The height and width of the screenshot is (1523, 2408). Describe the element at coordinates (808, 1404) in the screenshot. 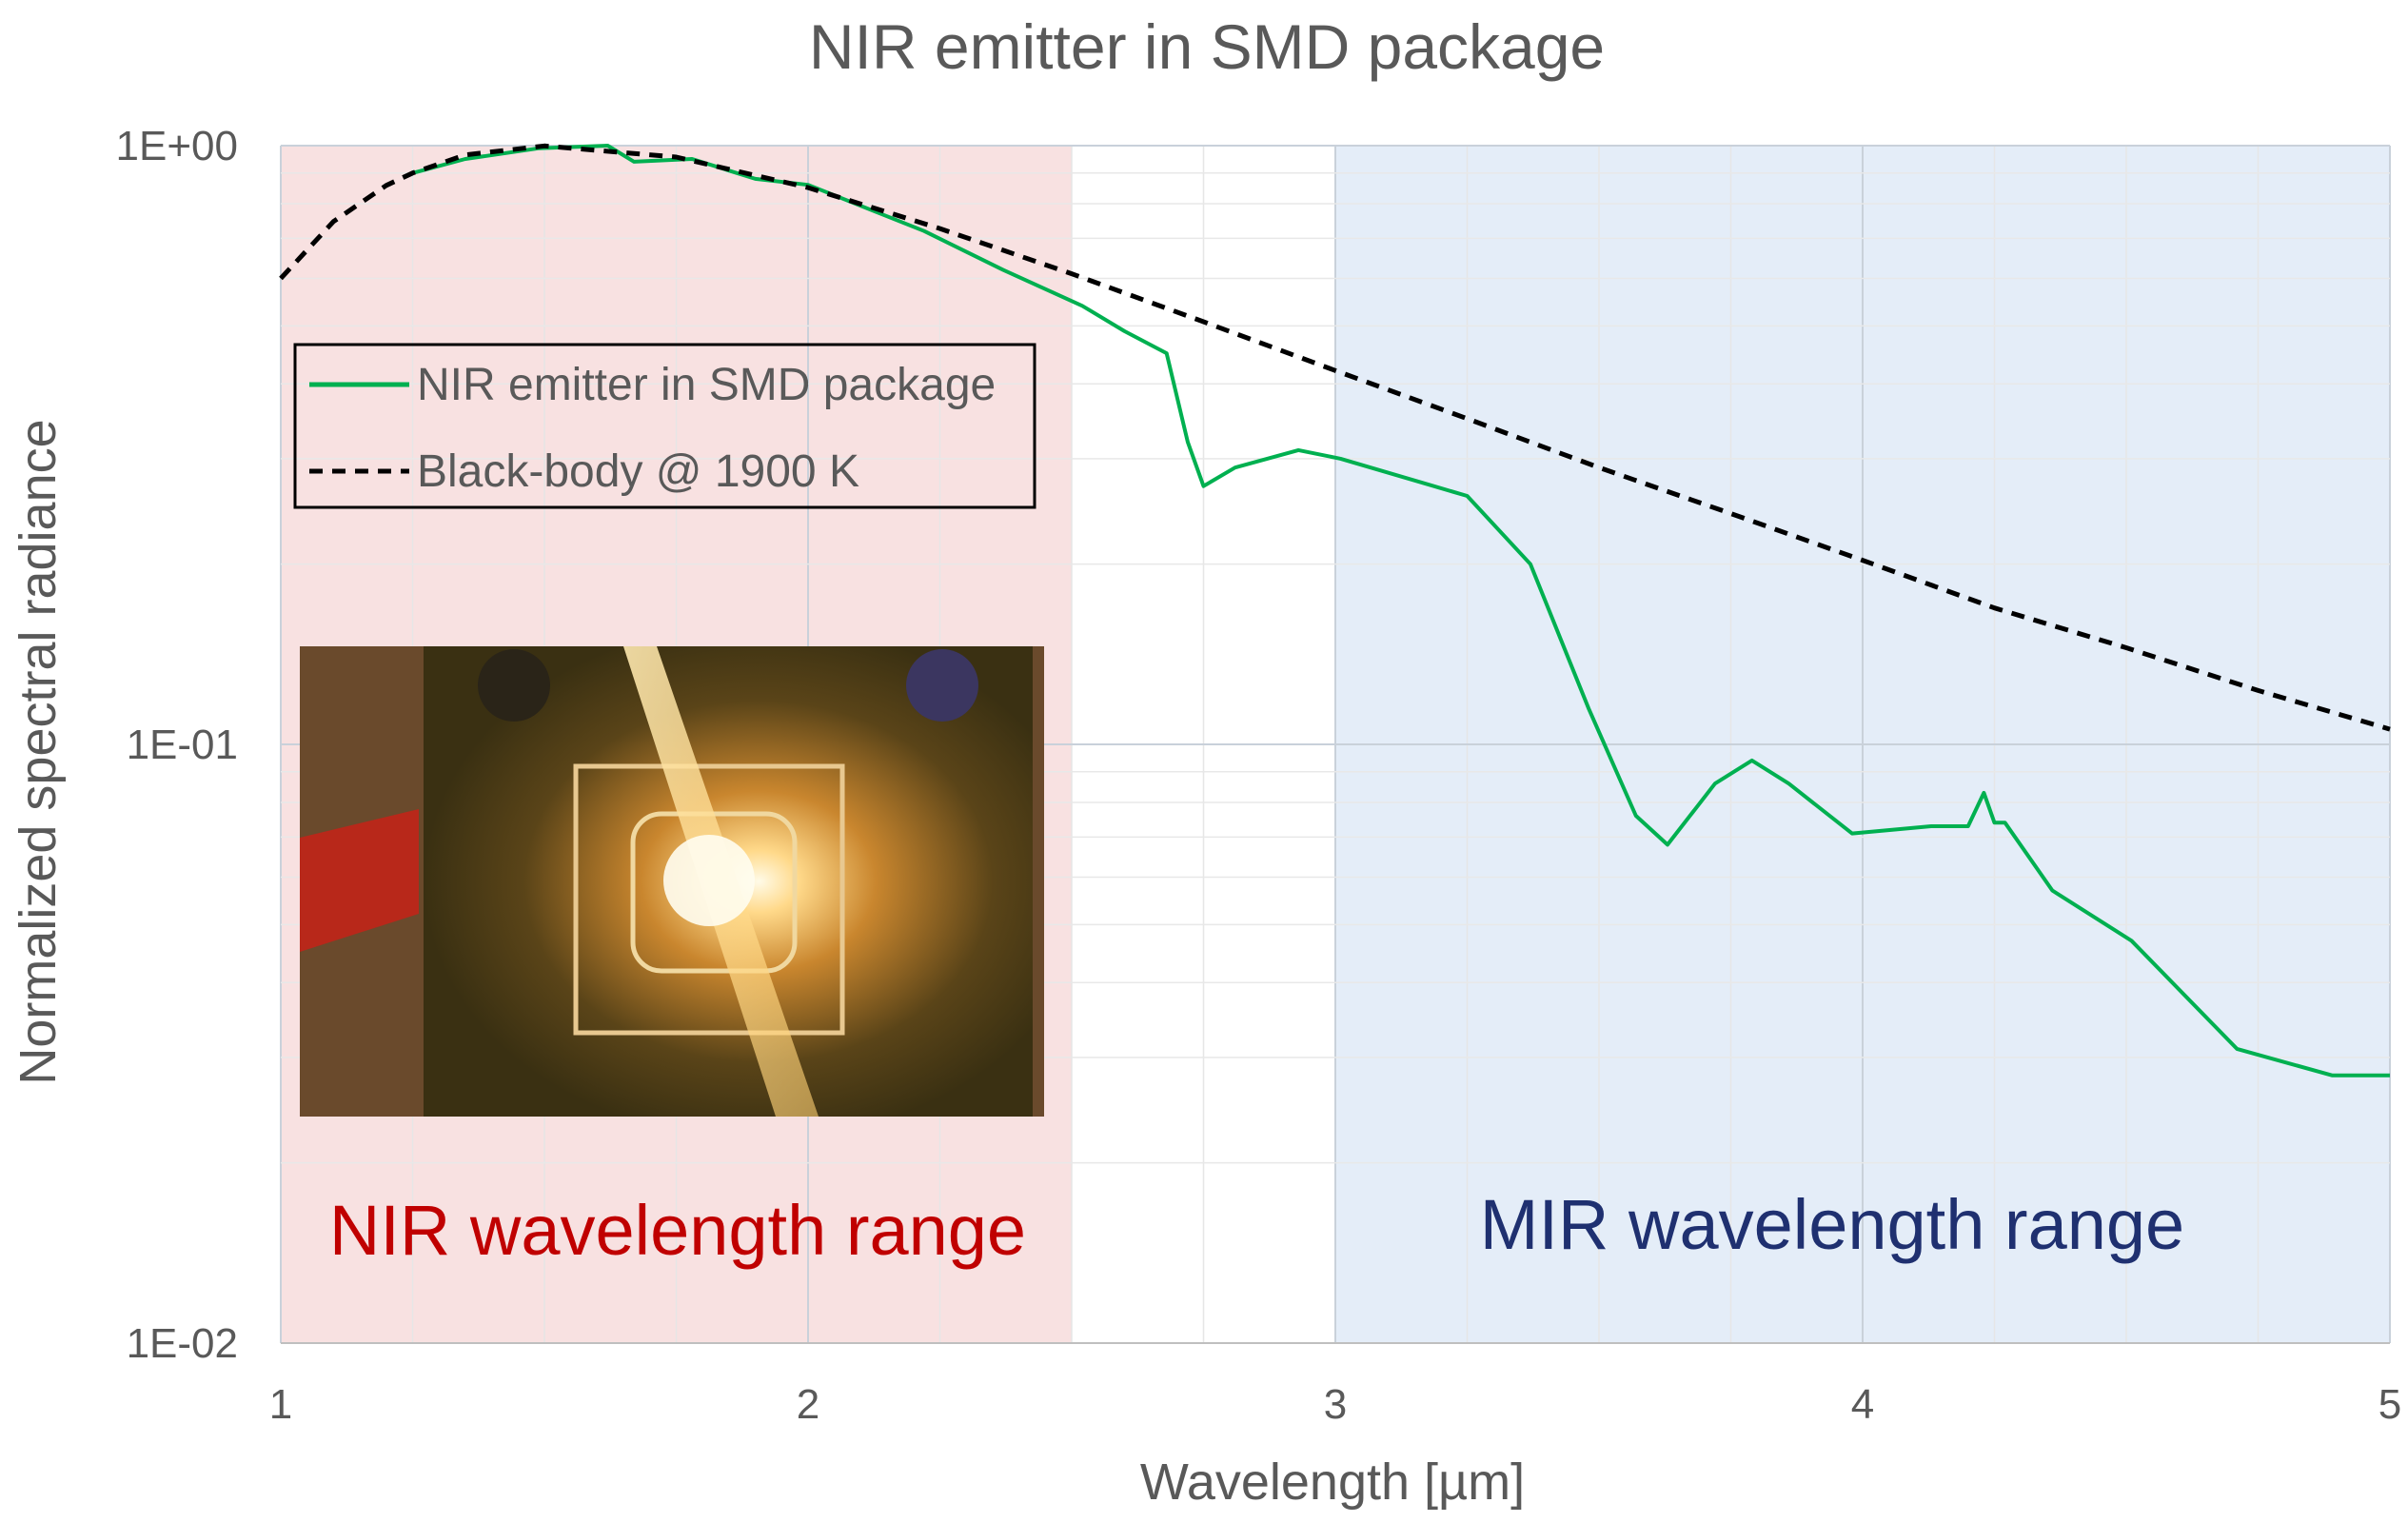

I see `x-tick-label: 2` at that location.